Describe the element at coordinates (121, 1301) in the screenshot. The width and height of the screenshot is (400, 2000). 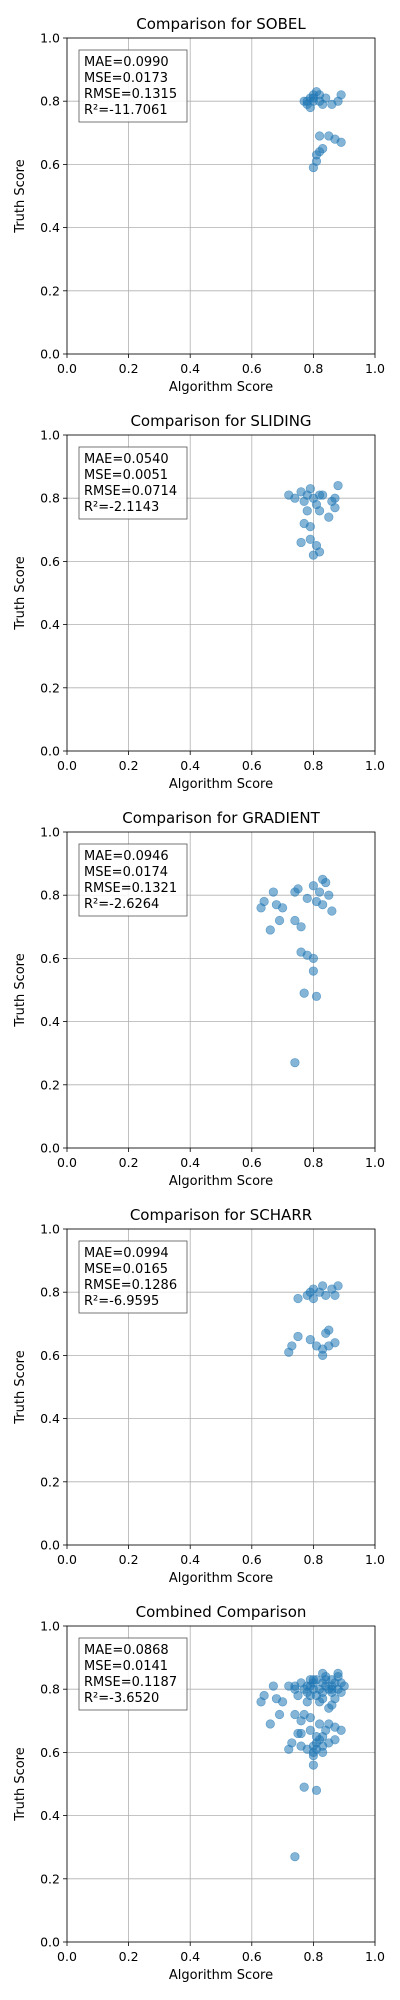
I see `stats-line: R²=-6.9595` at that location.